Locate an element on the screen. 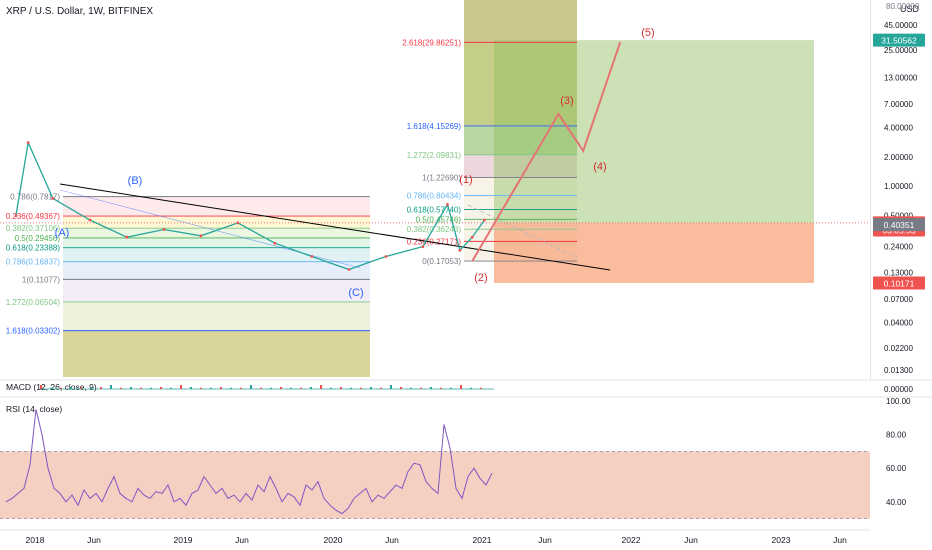  wave-projection-path is located at coordinates (546, 151).